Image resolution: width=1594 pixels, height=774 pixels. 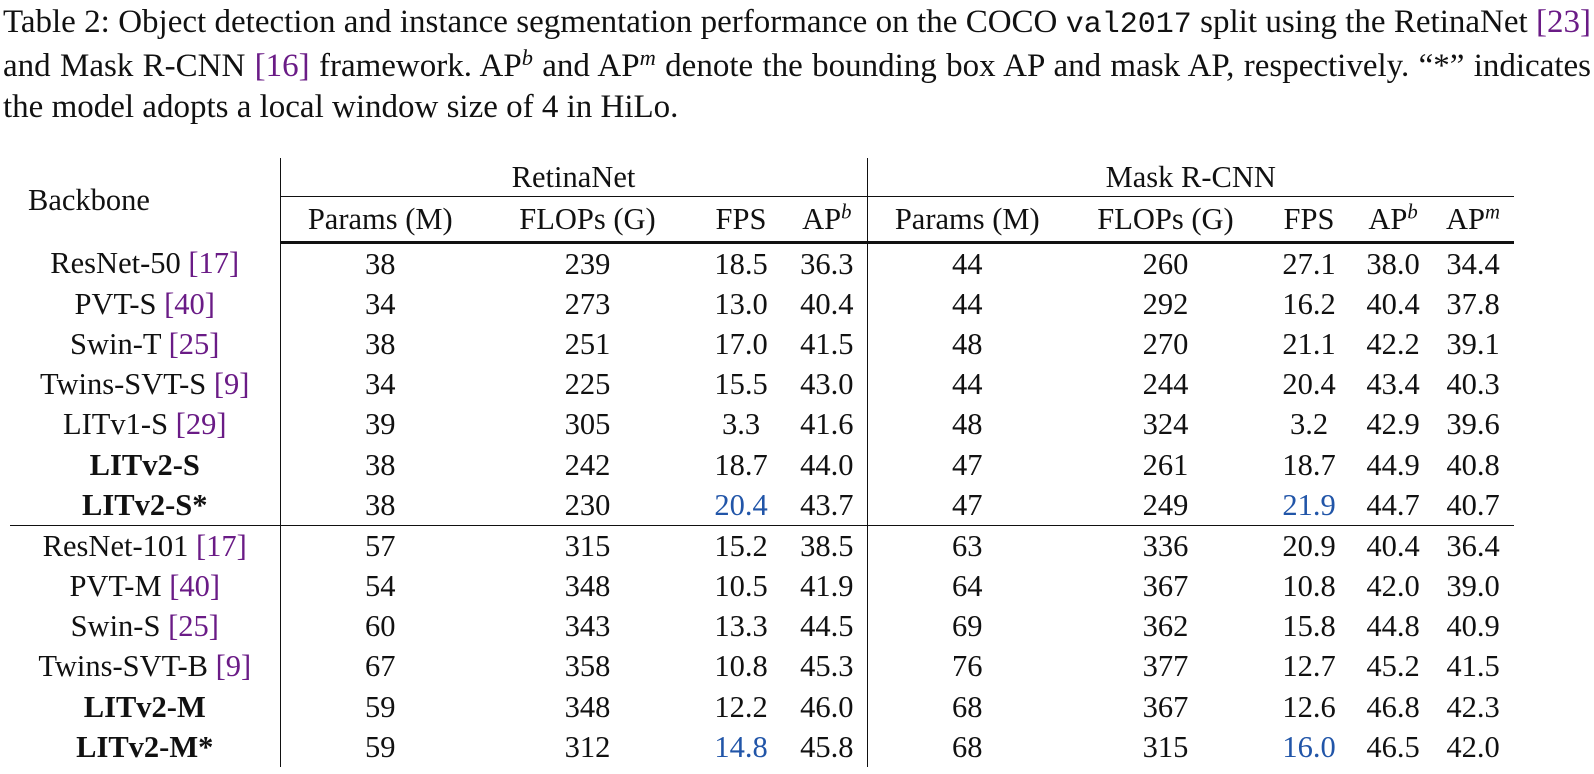 I want to click on table-row: LITv1-S [29] 39 305 3.3 41.6 48 324 3.2 42.9 39.6, so click(x=762, y=424).